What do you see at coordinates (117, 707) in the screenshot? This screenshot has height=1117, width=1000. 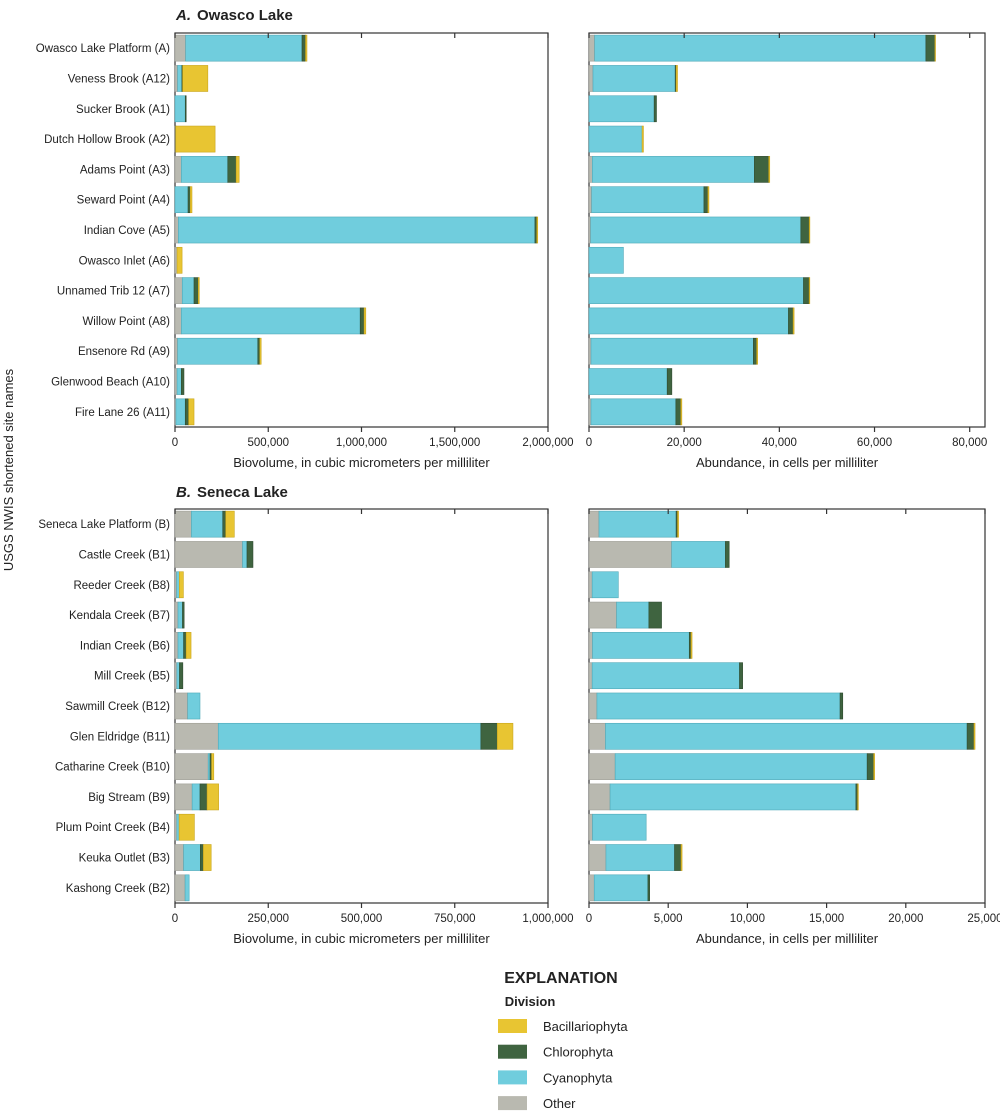 I see `site-label: Sawmill Creek (B12)` at bounding box center [117, 707].